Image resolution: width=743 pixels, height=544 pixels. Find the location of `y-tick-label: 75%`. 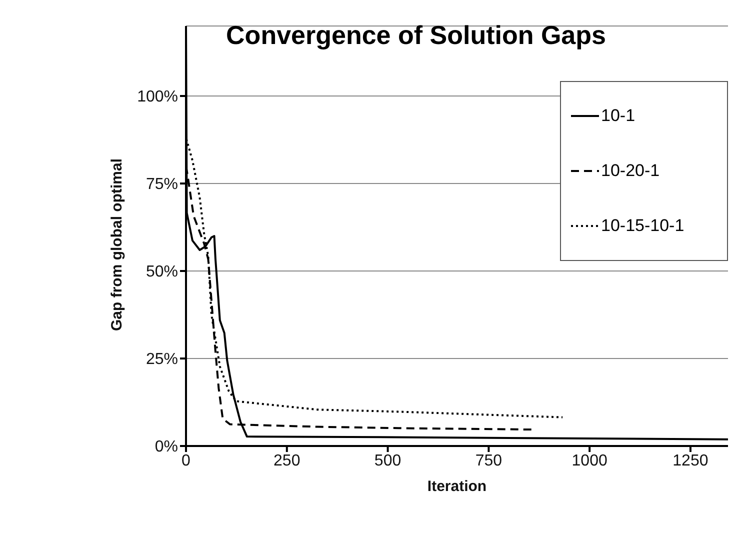

y-tick-label: 75% is located at coordinates (162, 185).